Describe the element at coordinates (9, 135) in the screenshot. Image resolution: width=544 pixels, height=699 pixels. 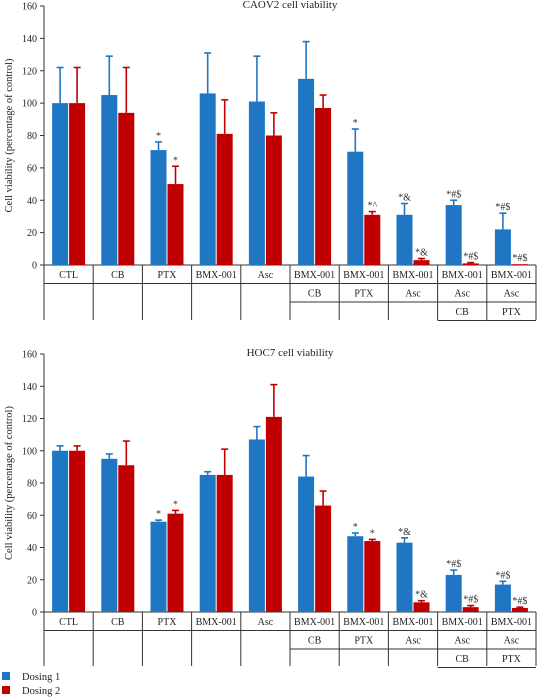
I see `y-axis-label: Cell viability (percentage of control)` at that location.